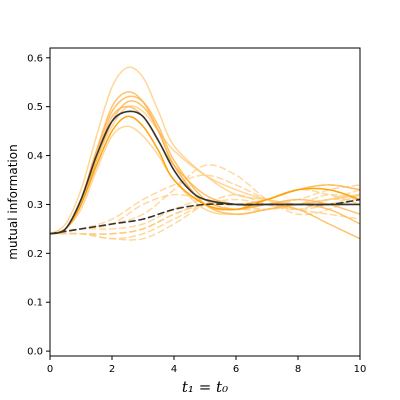  Describe the element at coordinates (35, 156) in the screenshot. I see `y-tick-label: 0.4` at that location.